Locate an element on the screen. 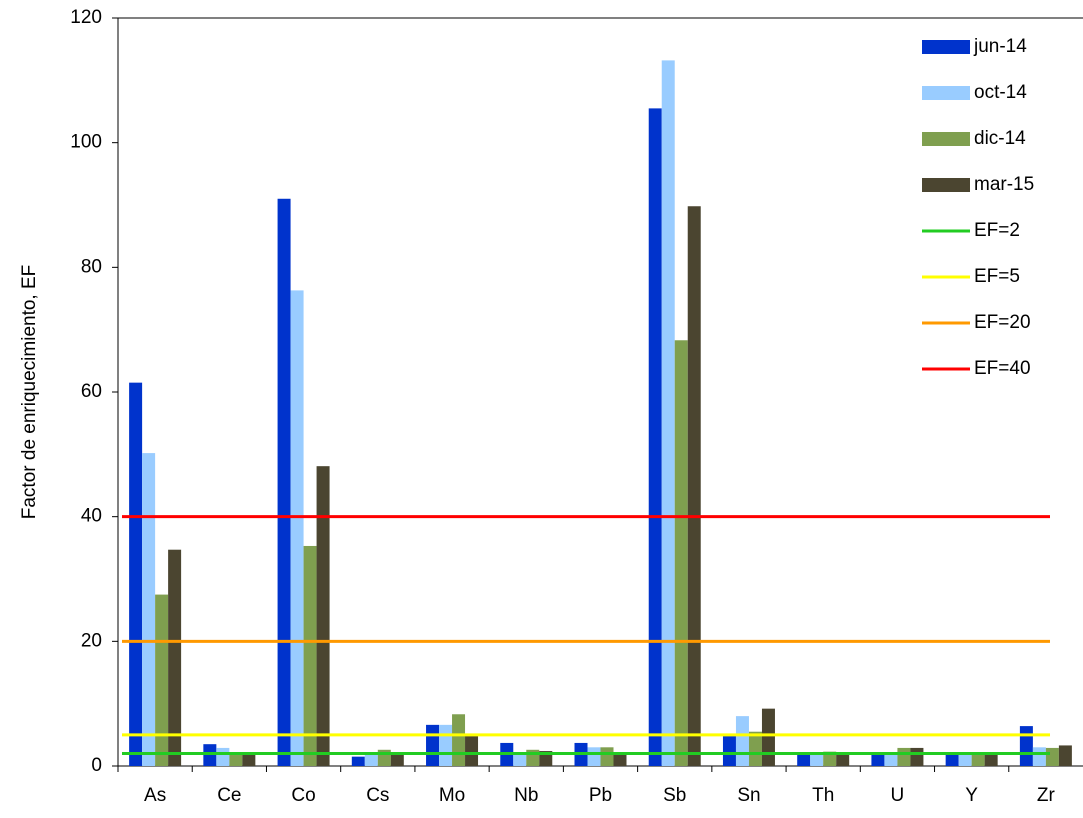 The image size is (1083, 818). x-tick-label: Sn is located at coordinates (748, 795).